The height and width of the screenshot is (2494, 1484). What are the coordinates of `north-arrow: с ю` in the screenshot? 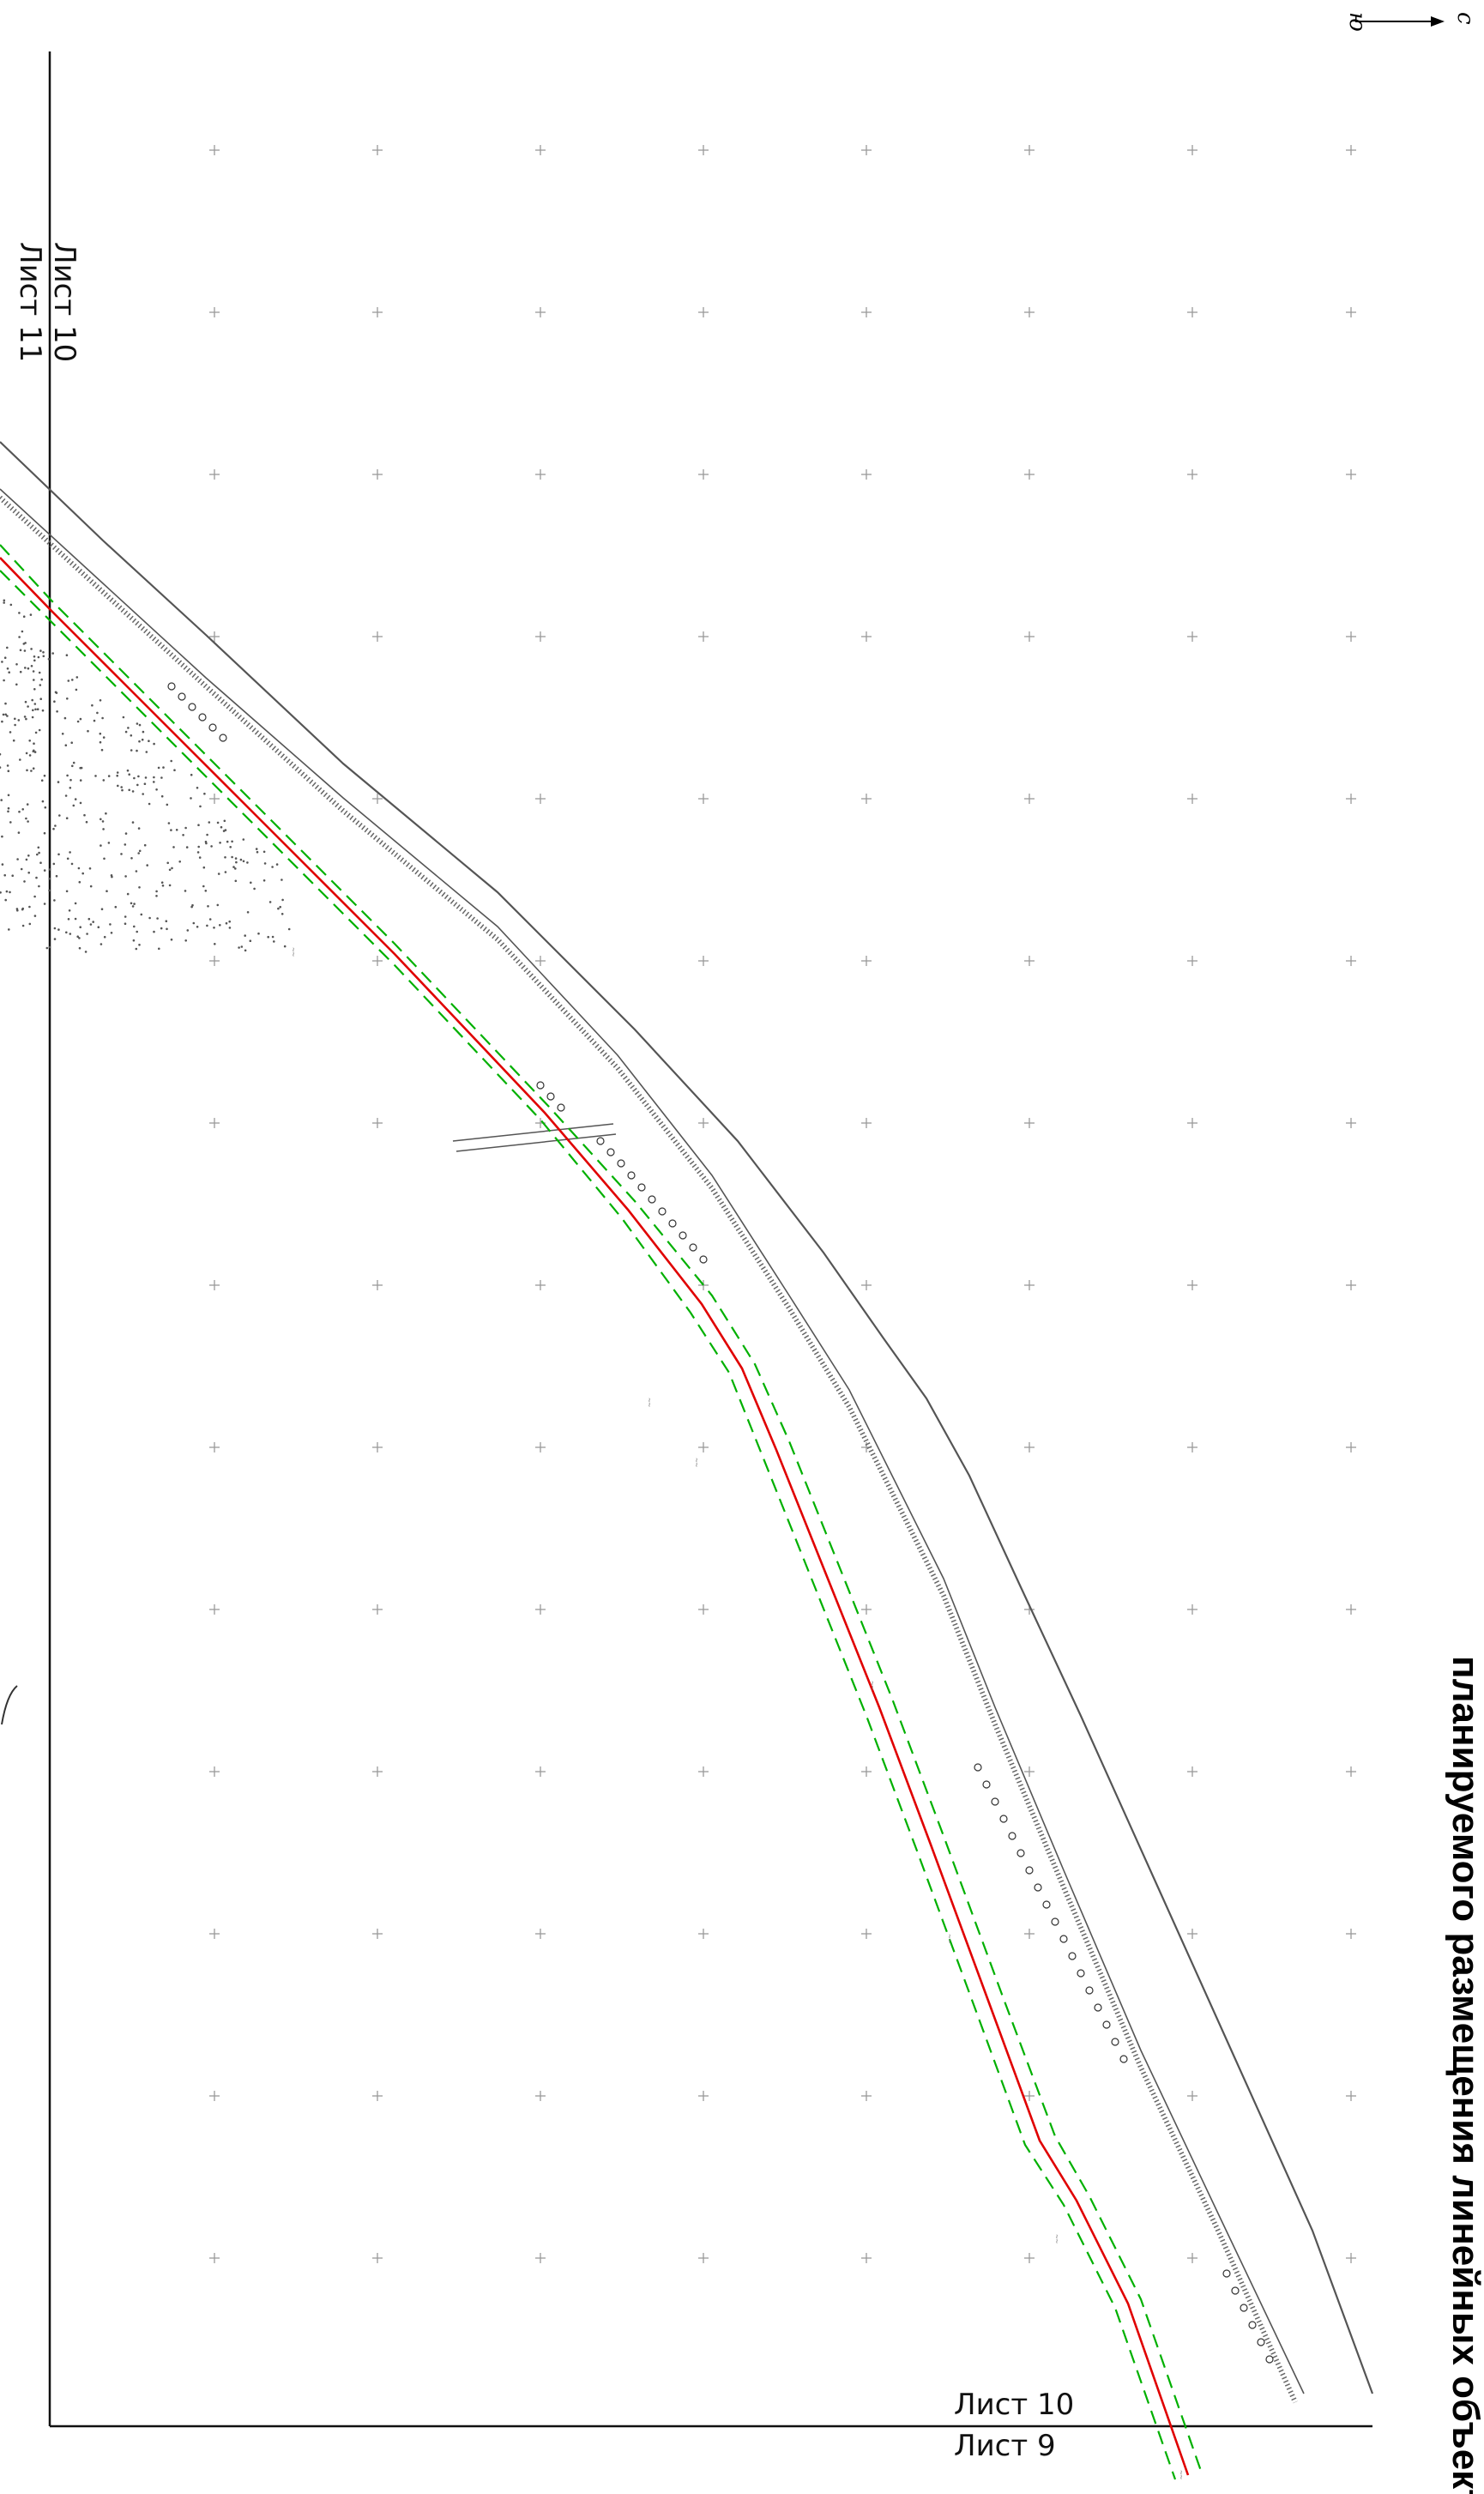 It's located at (1411, 22).